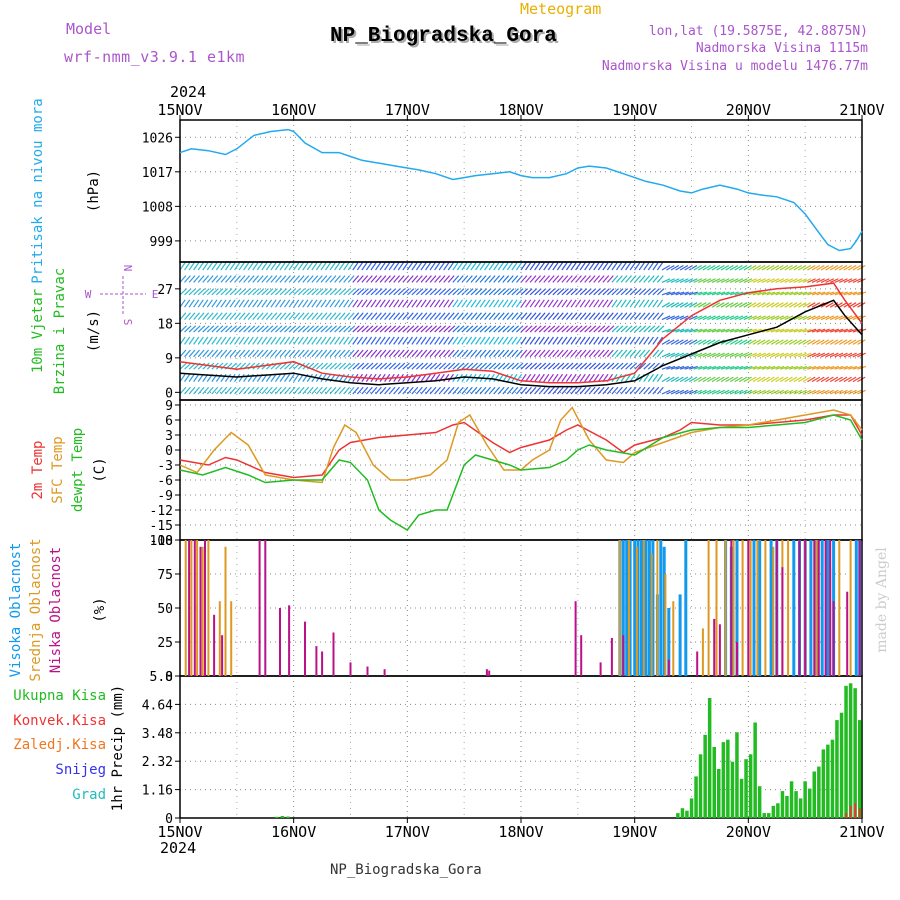 The height and width of the screenshot is (900, 900). What do you see at coordinates (36, 609) in the screenshot?
I see `cloud-mid-axis-title: Srednja Oblacnost` at bounding box center [36, 609].